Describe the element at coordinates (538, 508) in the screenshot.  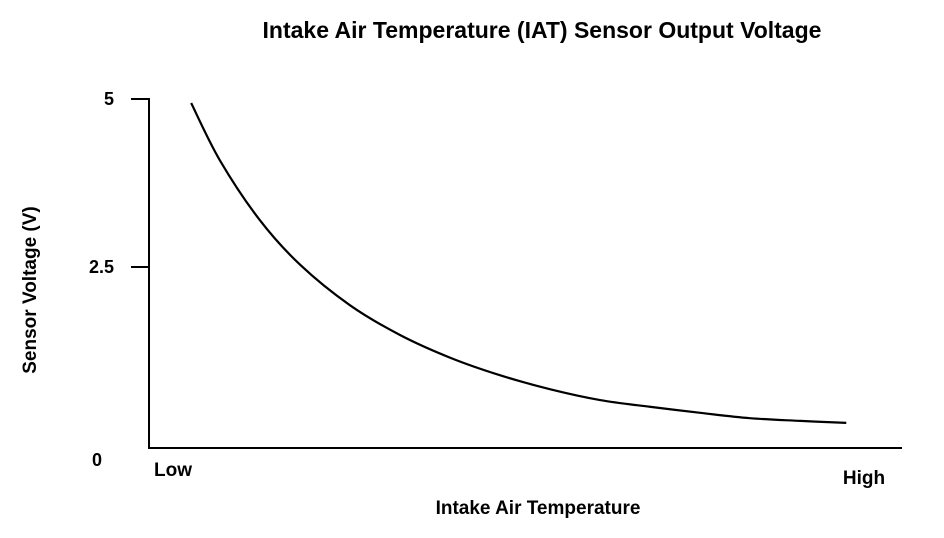
I see `x-axis-label: Intake Air Temperature` at that location.